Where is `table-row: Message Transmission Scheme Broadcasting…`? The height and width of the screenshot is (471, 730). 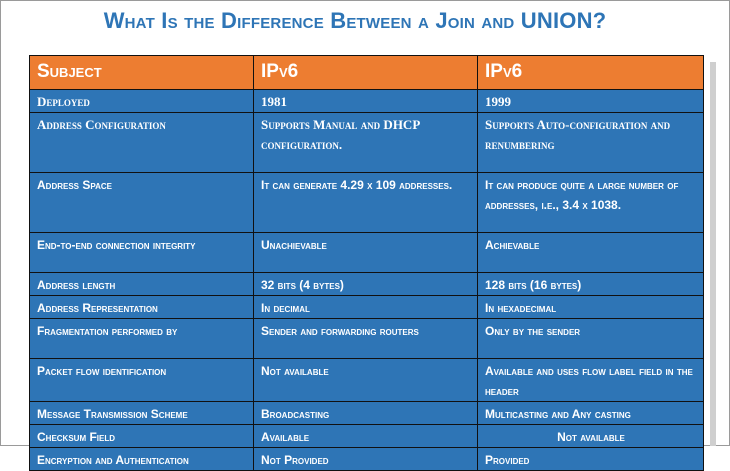 table-row: Message Transmission Scheme Broadcasting… is located at coordinates (366, 413).